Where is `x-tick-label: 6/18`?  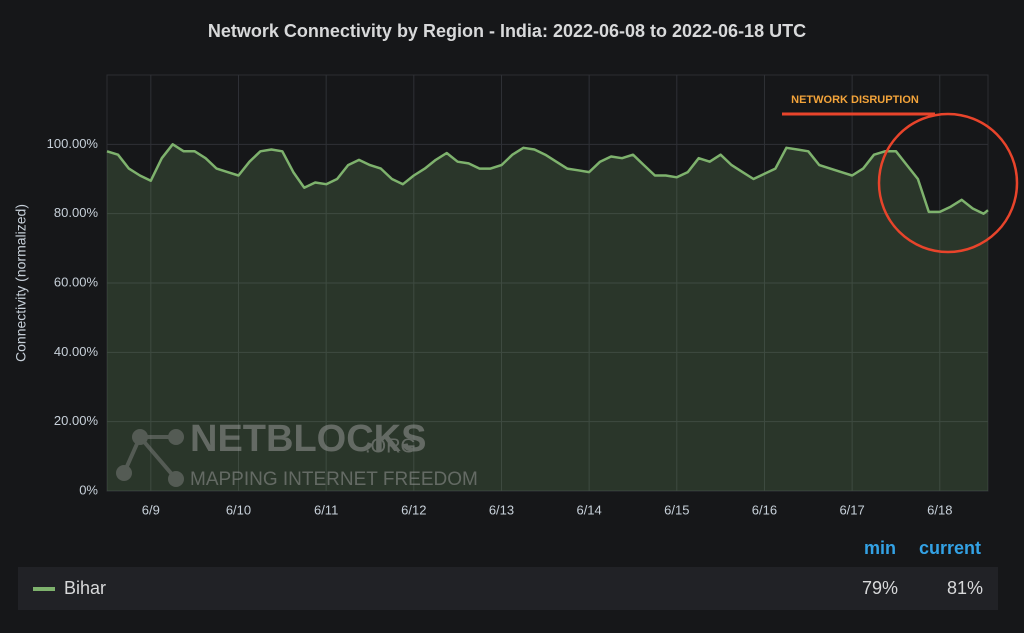 x-tick-label: 6/18 is located at coordinates (939, 509).